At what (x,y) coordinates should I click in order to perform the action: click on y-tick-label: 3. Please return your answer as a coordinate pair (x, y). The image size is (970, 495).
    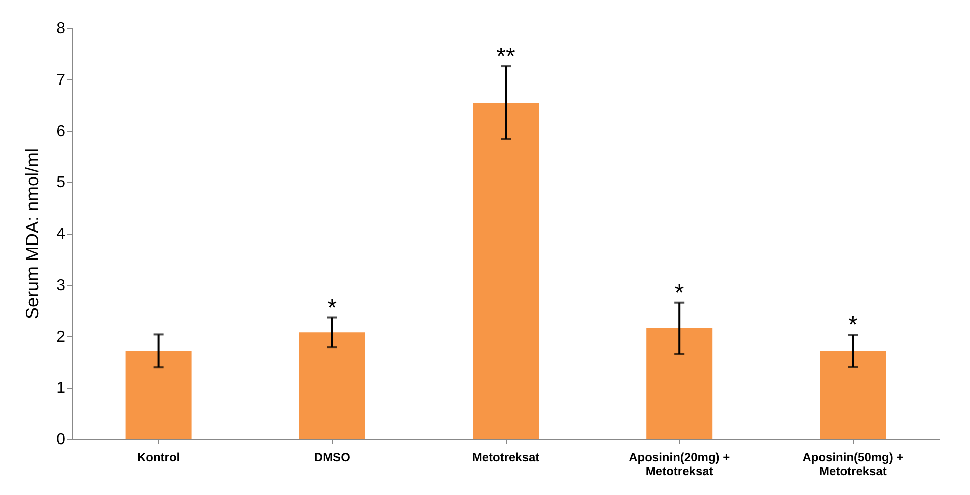
    Looking at the image, I should click on (61, 285).